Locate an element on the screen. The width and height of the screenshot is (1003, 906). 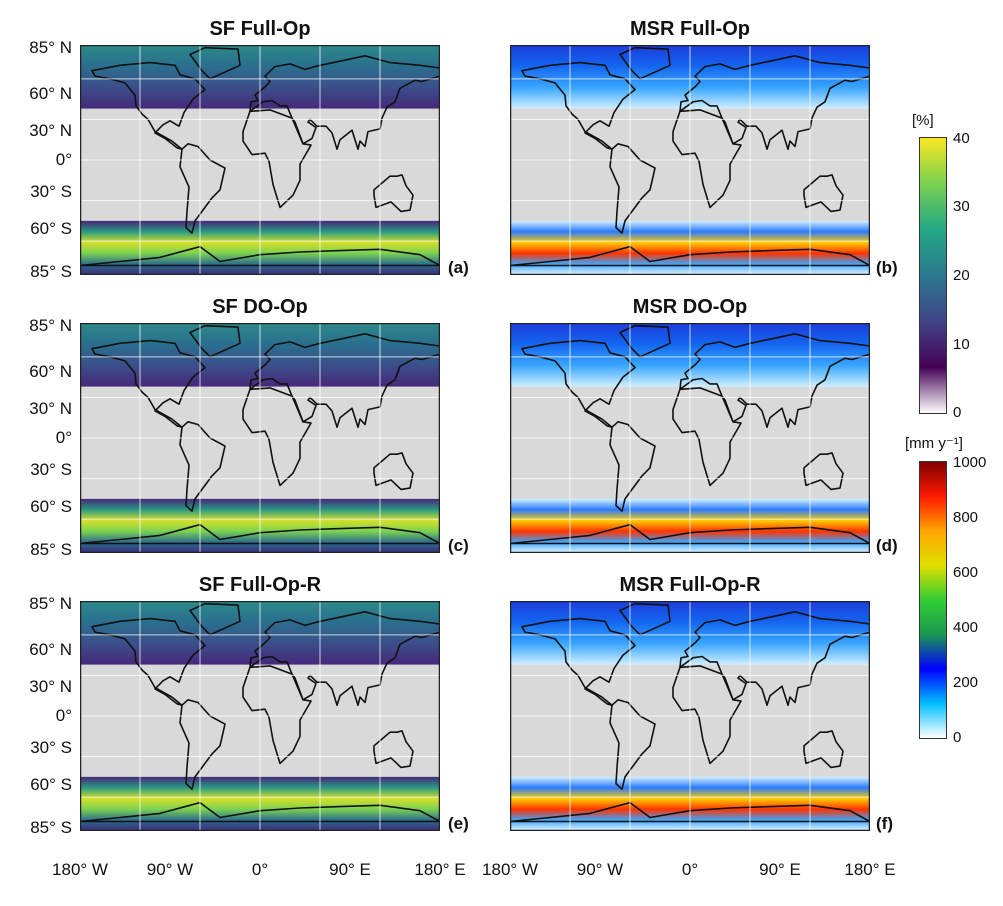
colorbar-percent is located at coordinates (933, 275).